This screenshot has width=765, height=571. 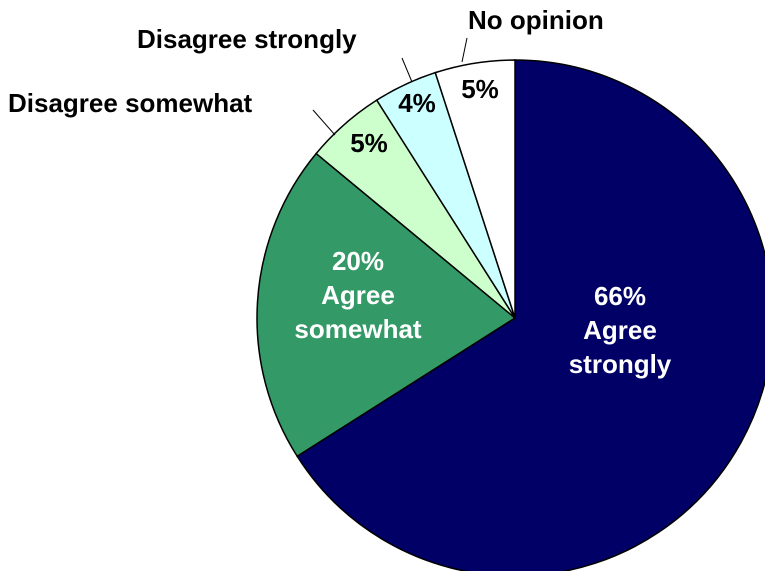 What do you see at coordinates (390, 86) in the screenshot?
I see `leader-lines` at bounding box center [390, 86].